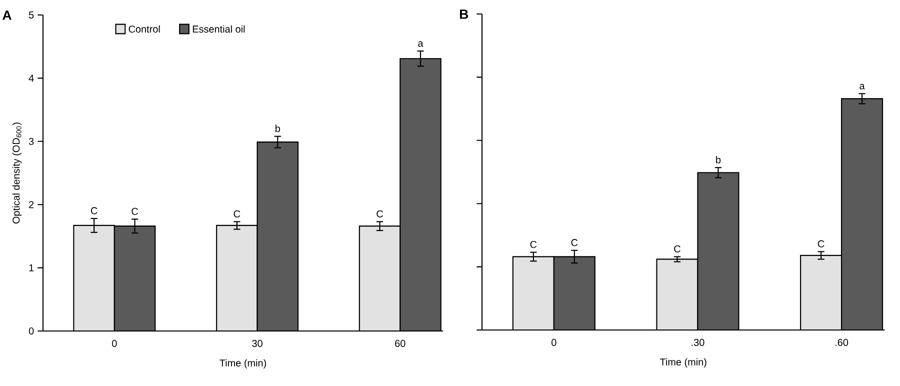 The image size is (900, 386). What do you see at coordinates (31, 141) in the screenshot?
I see `y-tick-label: 3` at bounding box center [31, 141].